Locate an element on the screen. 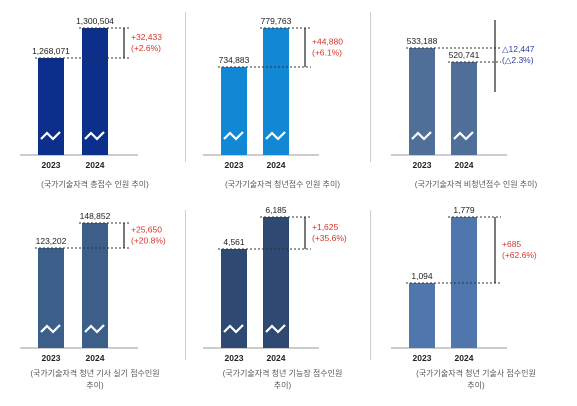 This screenshot has width=577, height=406. value-label-2023: 734,883 is located at coordinates (234, 60).